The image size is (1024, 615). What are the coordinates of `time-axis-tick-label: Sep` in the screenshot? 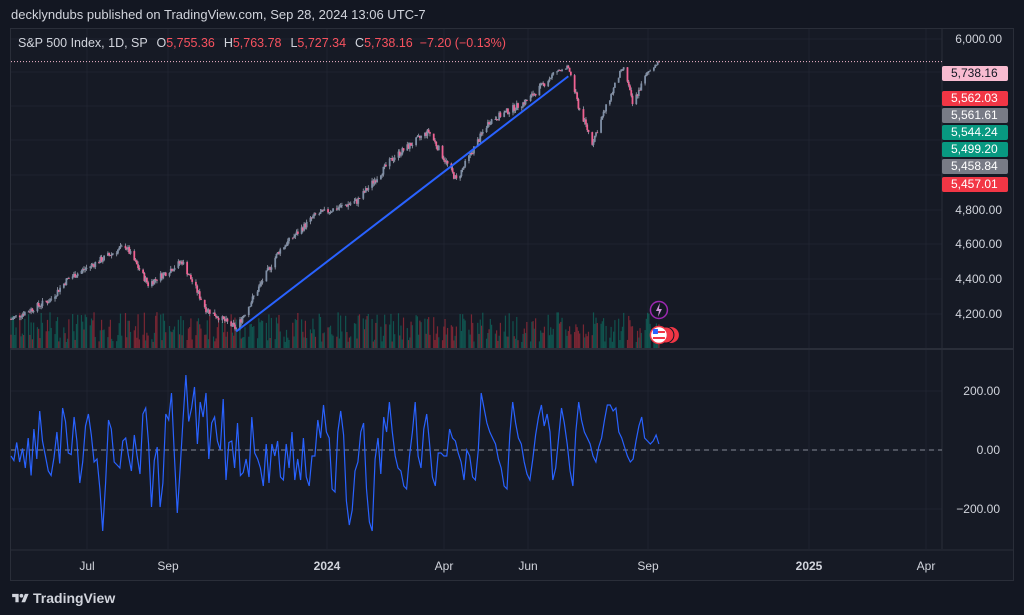 It's located at (648, 566).